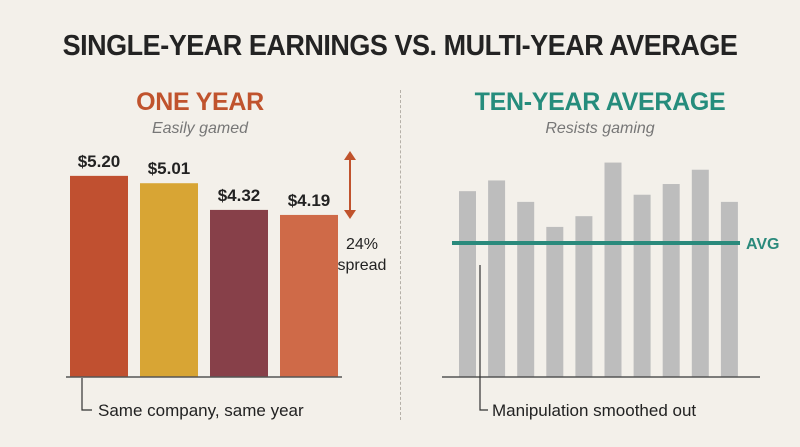 This screenshot has height=447, width=800. I want to click on one-year-caption-leader, so click(86, 394).